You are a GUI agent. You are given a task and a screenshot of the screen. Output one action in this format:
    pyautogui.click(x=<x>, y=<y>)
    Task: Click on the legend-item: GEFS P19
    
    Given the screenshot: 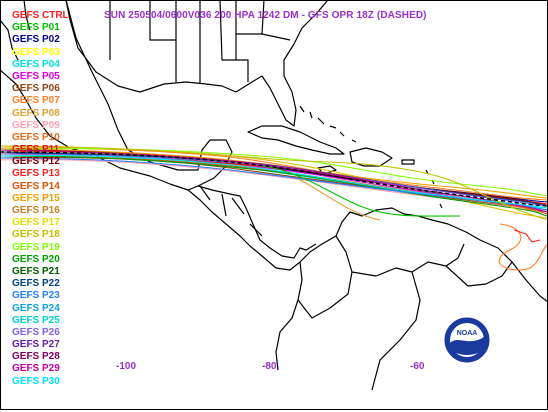 What is the action you would take?
    pyautogui.click(x=36, y=247)
    